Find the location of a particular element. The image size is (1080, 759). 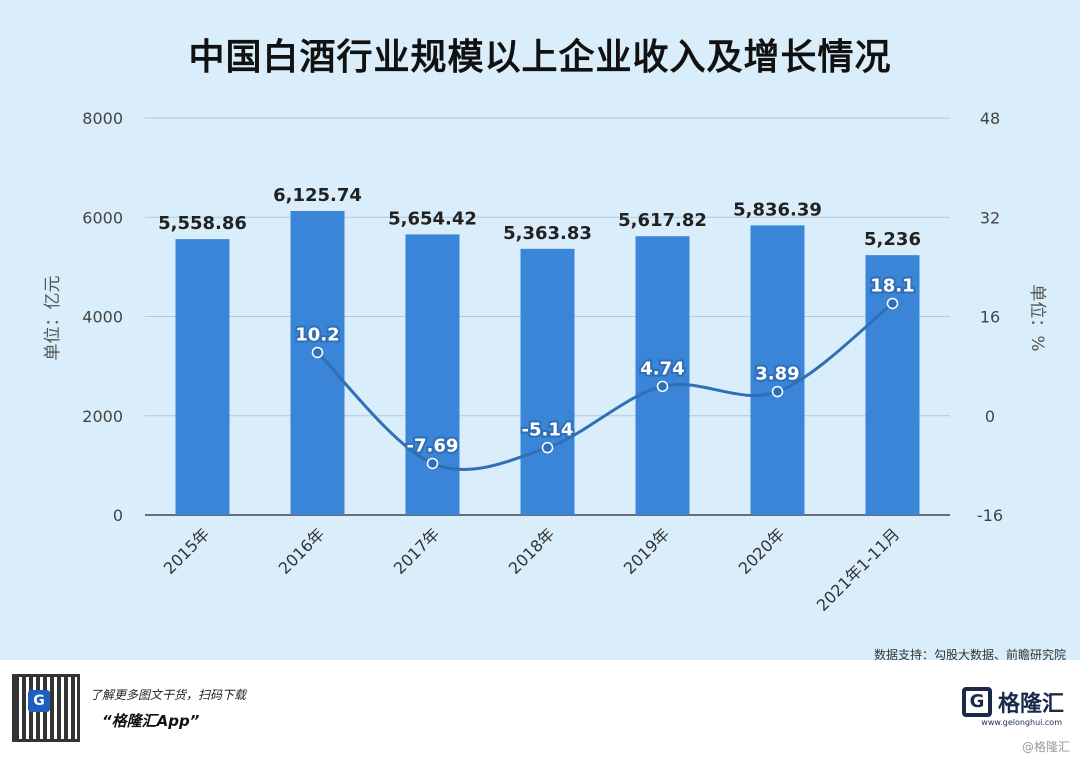

bar-value-label: 6,125.74 is located at coordinates (317, 195).